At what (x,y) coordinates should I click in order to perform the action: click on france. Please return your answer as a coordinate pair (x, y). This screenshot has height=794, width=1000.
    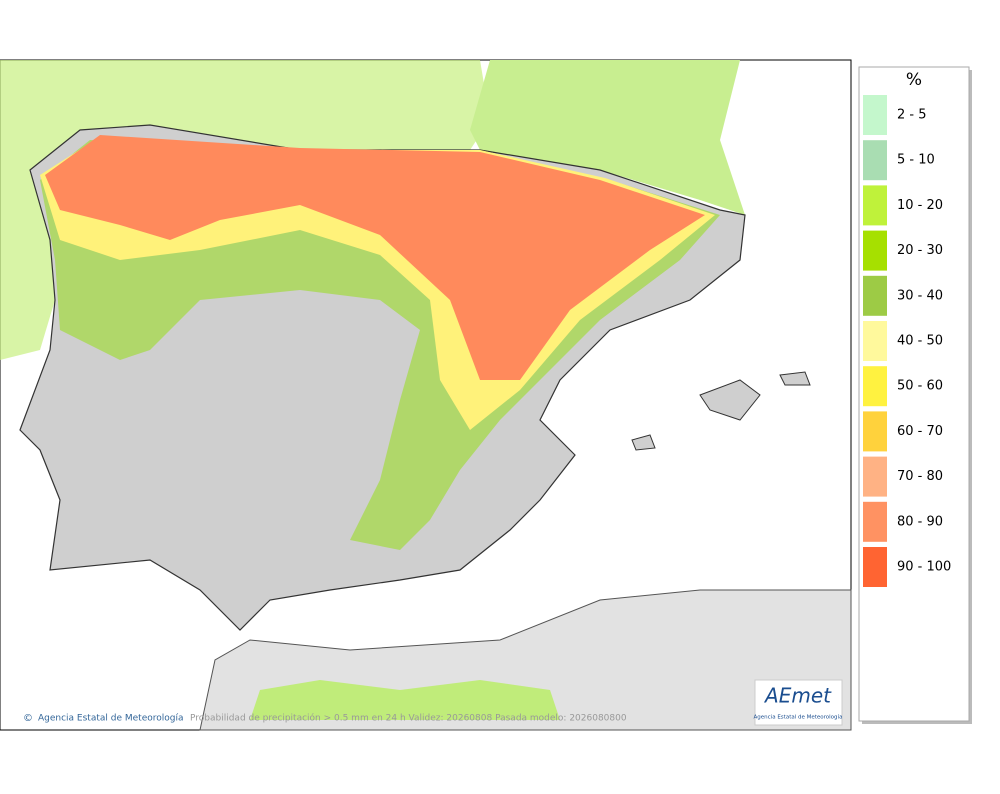
    Looking at the image, I should click on (607, 137).